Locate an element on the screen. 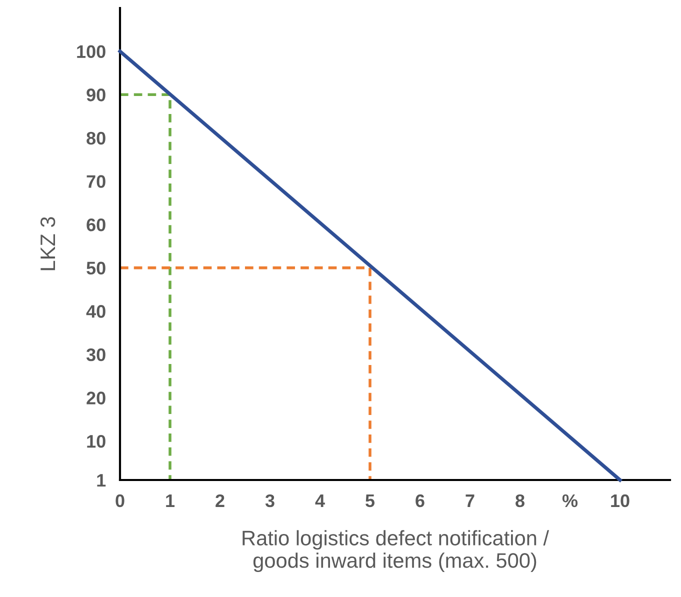  y-tick-label: 100 is located at coordinates (91, 51).